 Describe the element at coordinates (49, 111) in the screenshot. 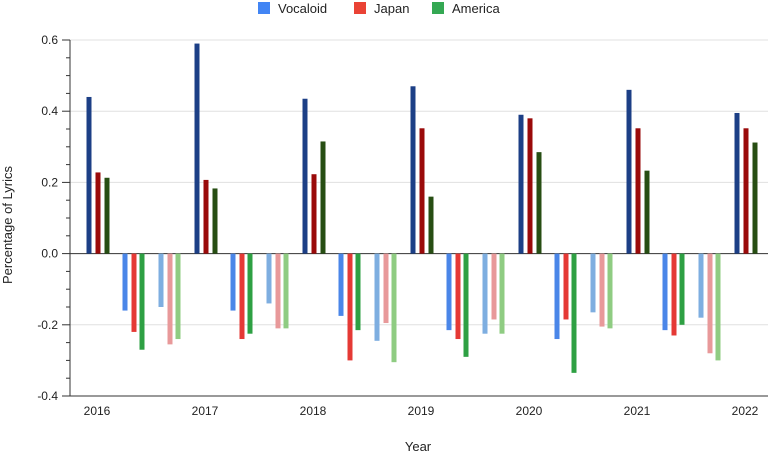

I see `y-tick-label: 0.4` at that location.